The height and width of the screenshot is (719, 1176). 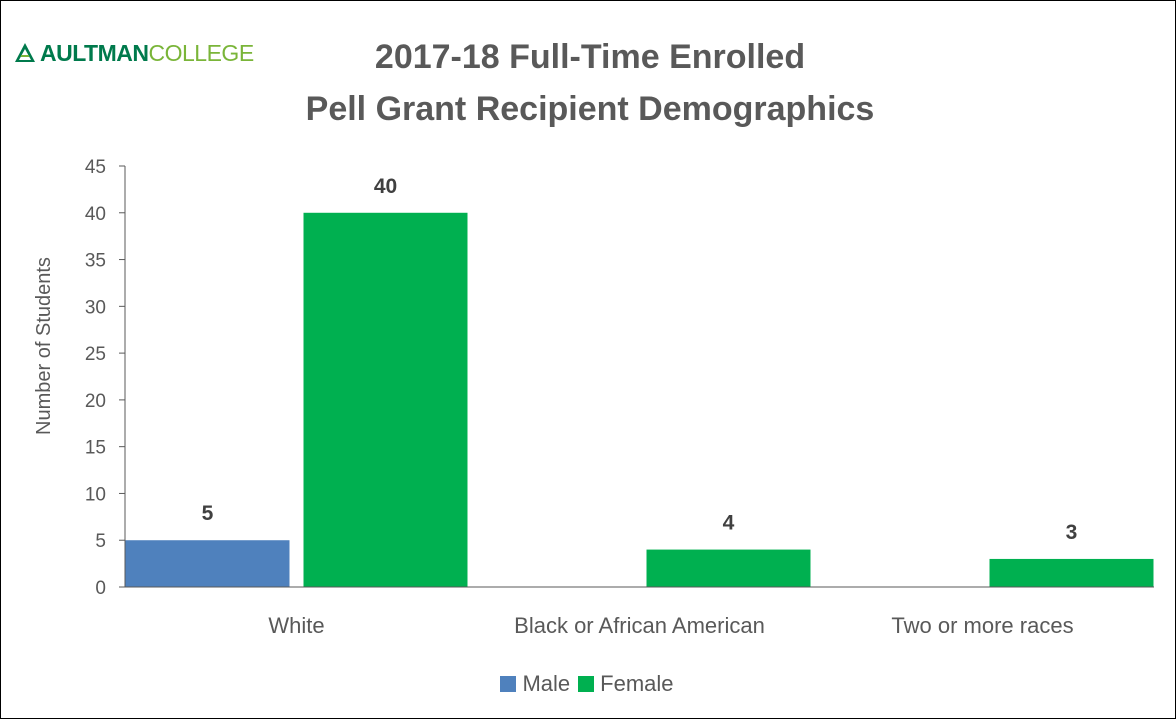 What do you see at coordinates (95, 214) in the screenshot?
I see `y-tick-label: 40` at bounding box center [95, 214].